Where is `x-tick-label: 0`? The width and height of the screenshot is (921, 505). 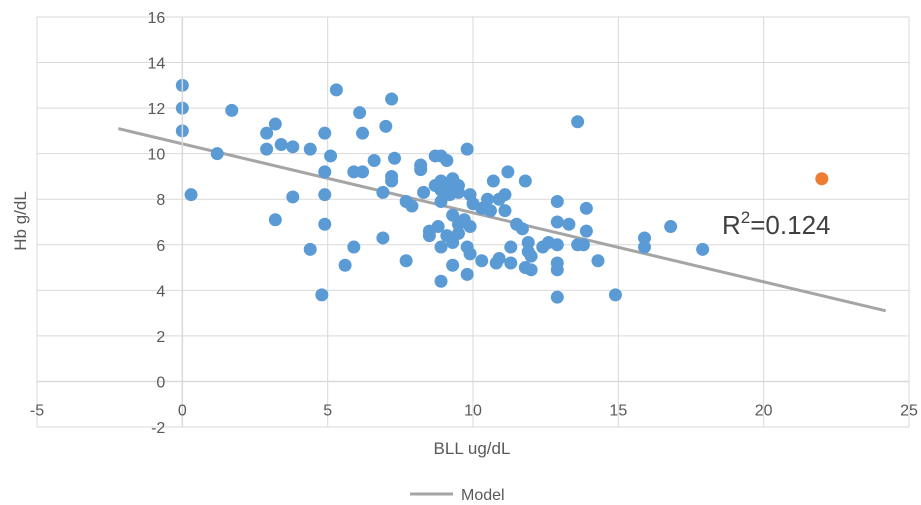
x-tick-label: 0 is located at coordinates (182, 410).